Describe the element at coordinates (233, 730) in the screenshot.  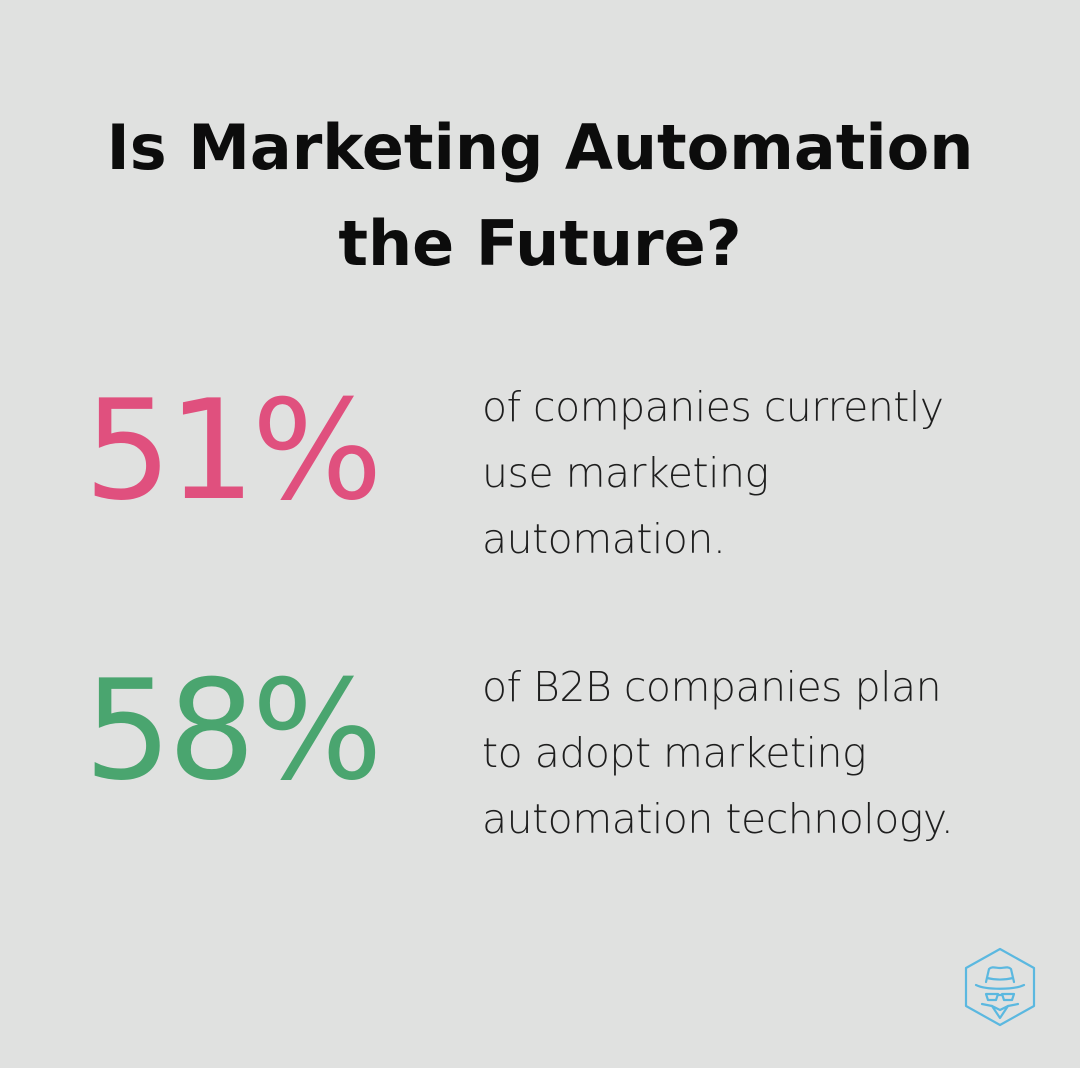
I see `stat-value: 58%` at that location.